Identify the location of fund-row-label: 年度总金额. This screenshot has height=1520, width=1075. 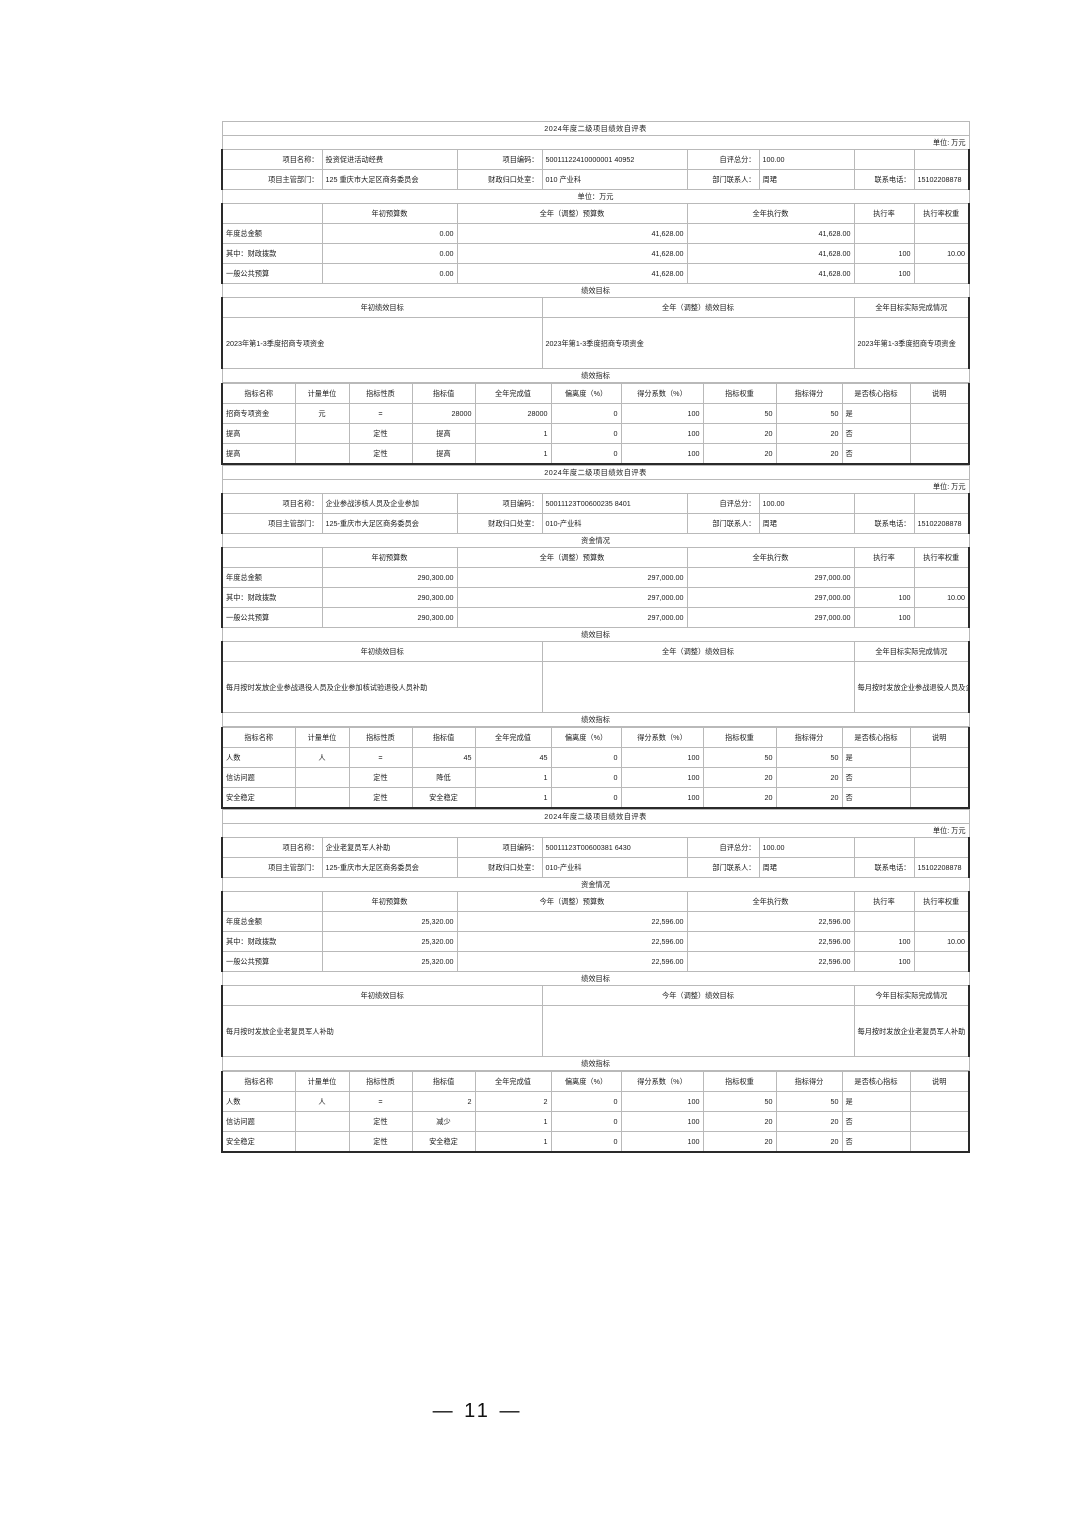
(272, 921).